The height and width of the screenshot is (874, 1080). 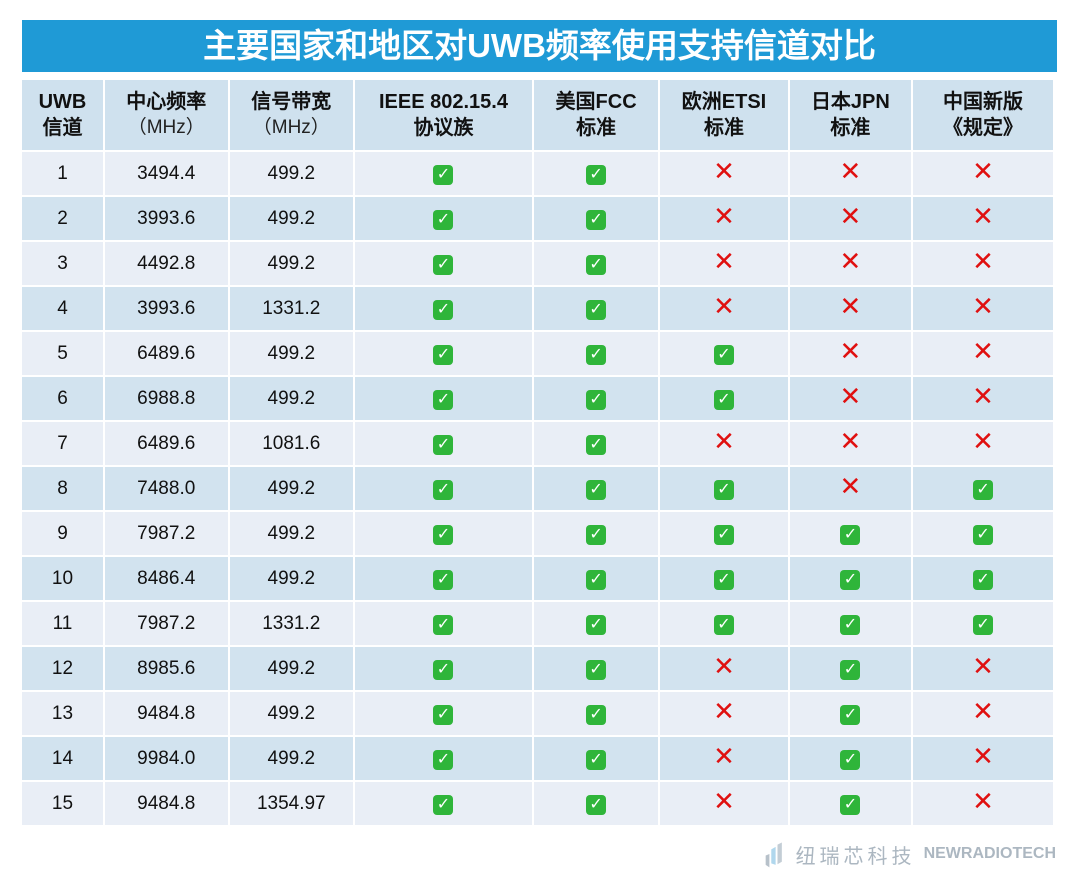 I want to click on table-cell: 7987.2, so click(x=166, y=623).